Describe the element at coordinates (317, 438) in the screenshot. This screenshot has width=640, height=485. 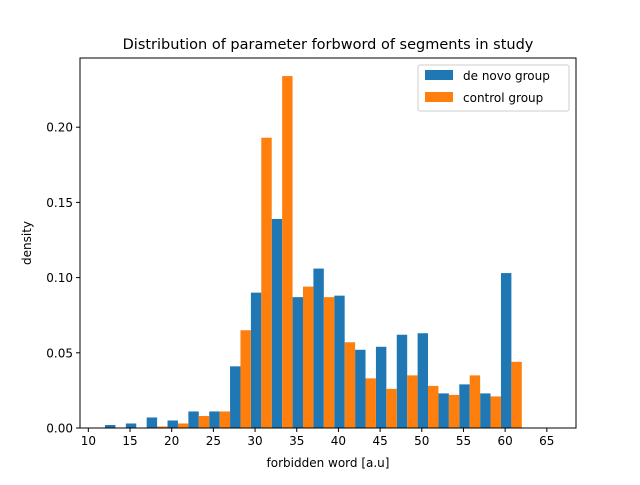
I see `x-axis-ticks: 10 15 20 25 30 35 40 45 50 55 60 65` at that location.